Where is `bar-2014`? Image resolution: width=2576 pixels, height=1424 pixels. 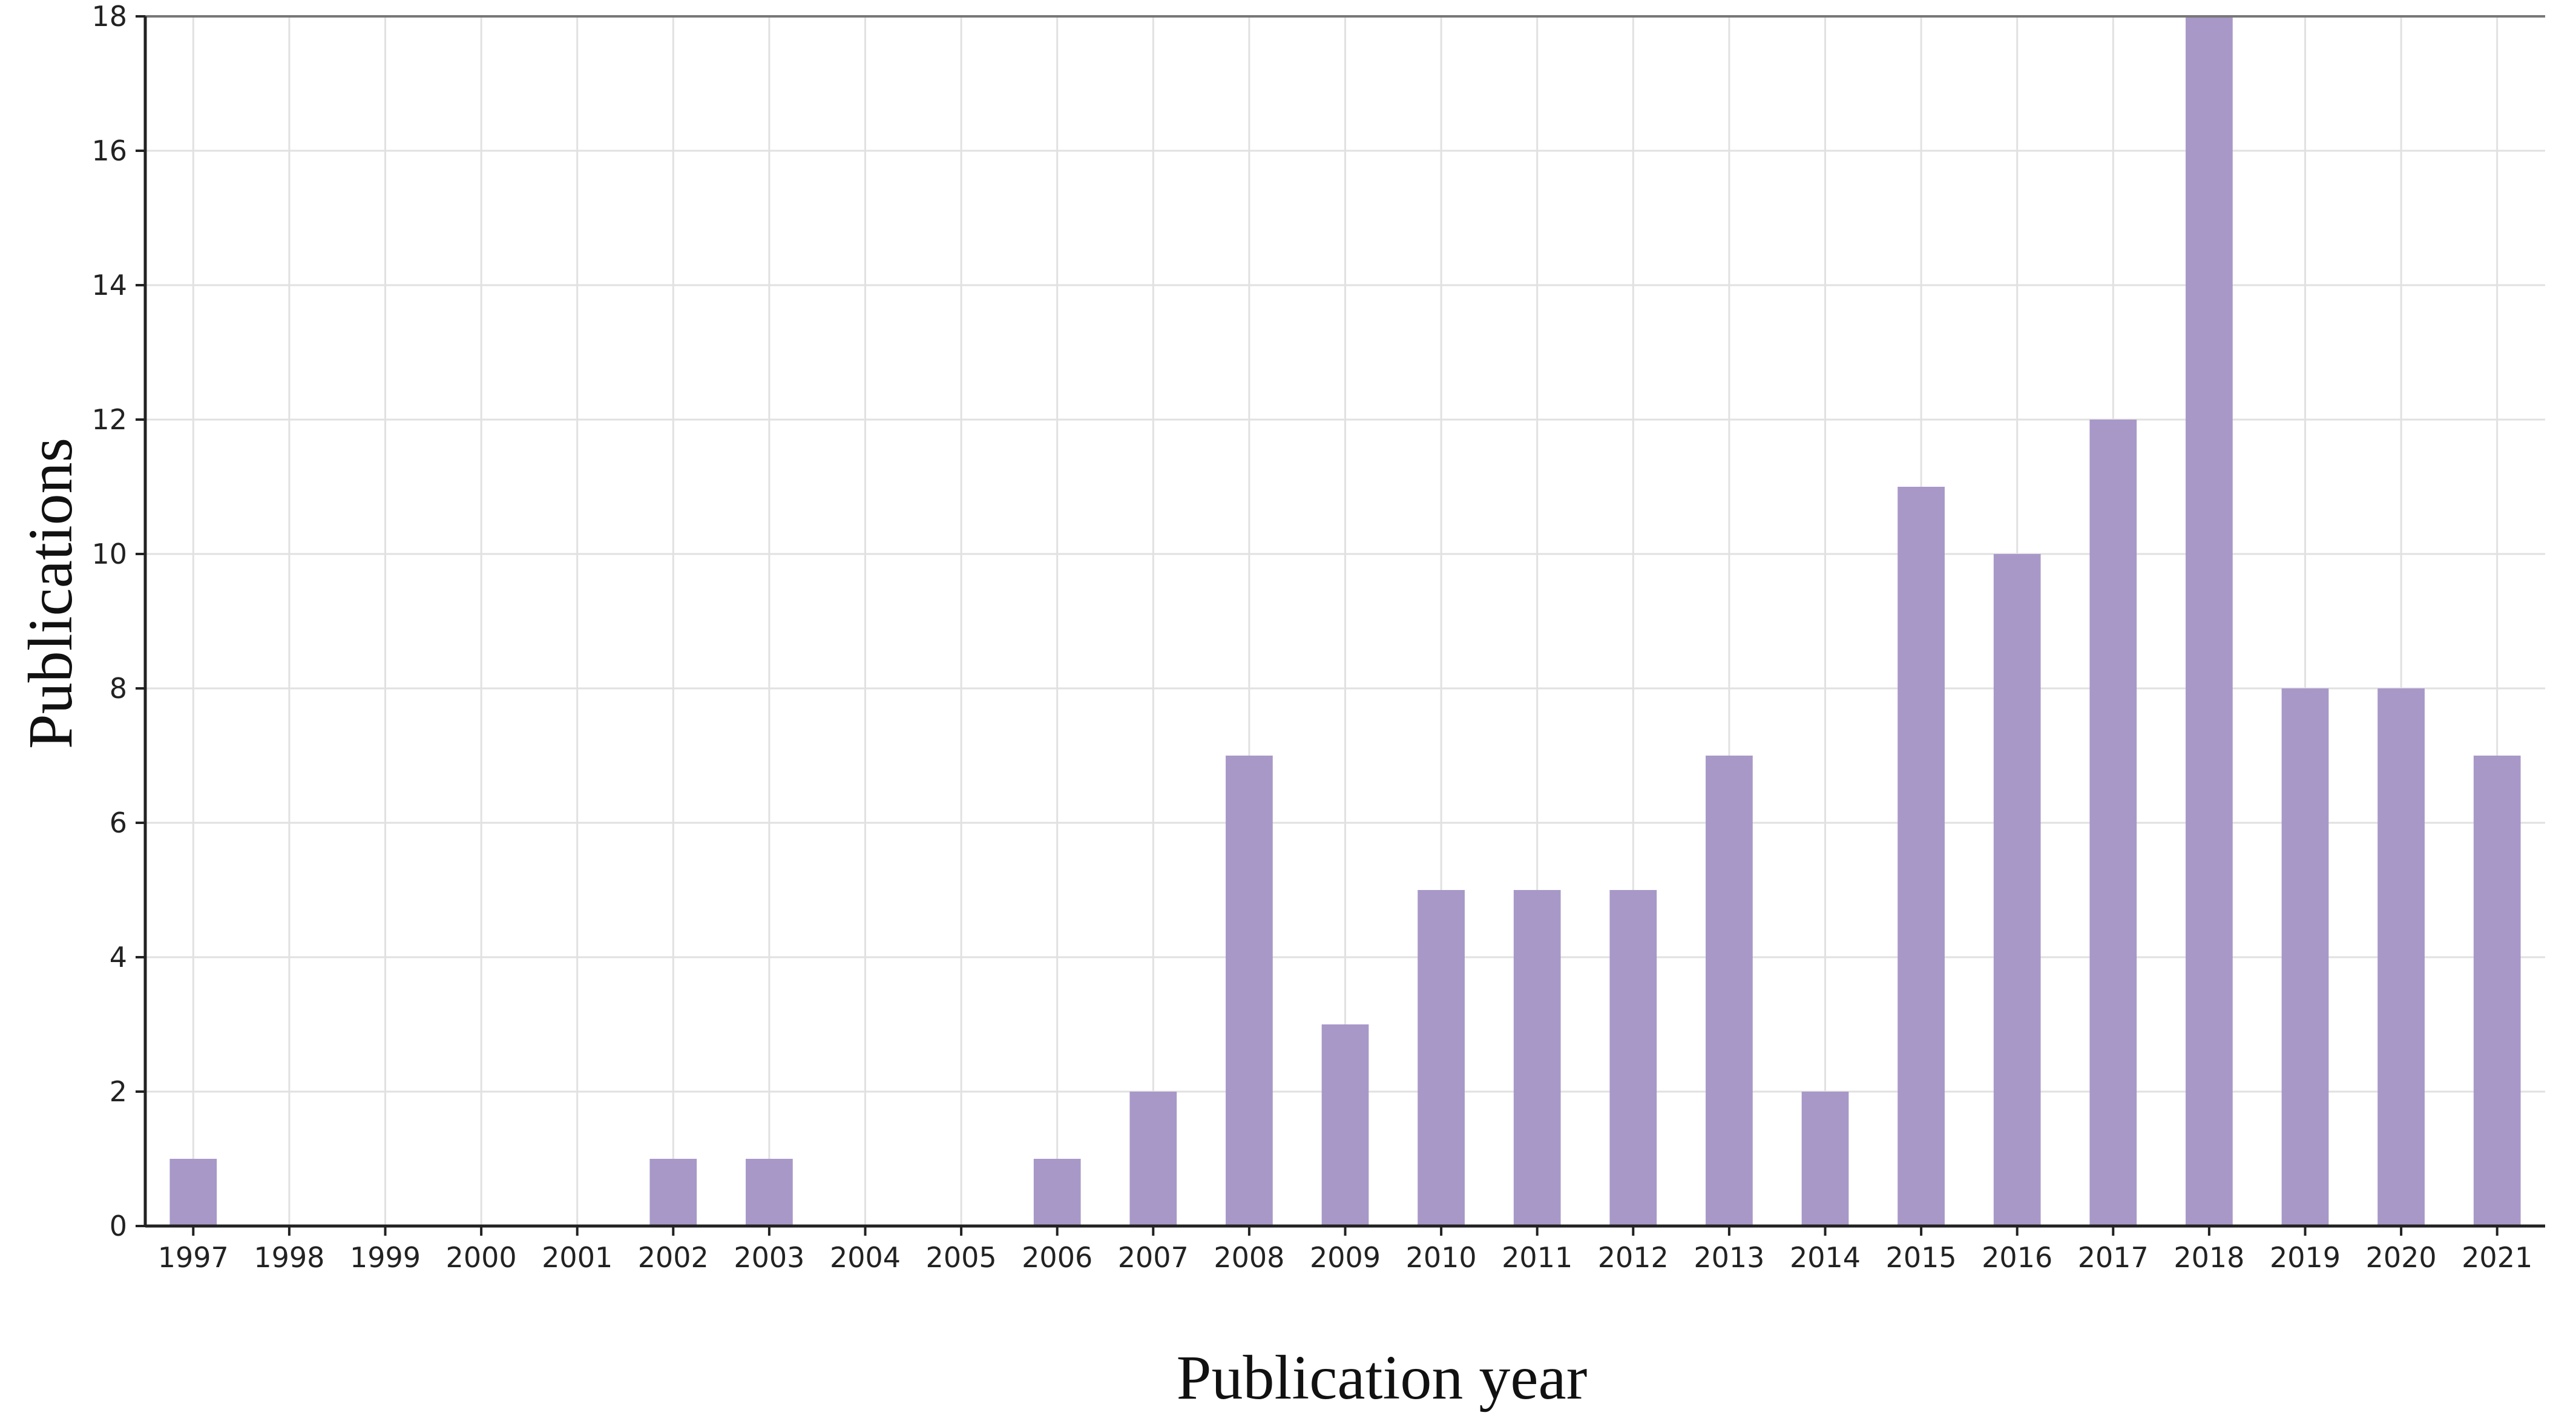 bar-2014 is located at coordinates (1825, 1159).